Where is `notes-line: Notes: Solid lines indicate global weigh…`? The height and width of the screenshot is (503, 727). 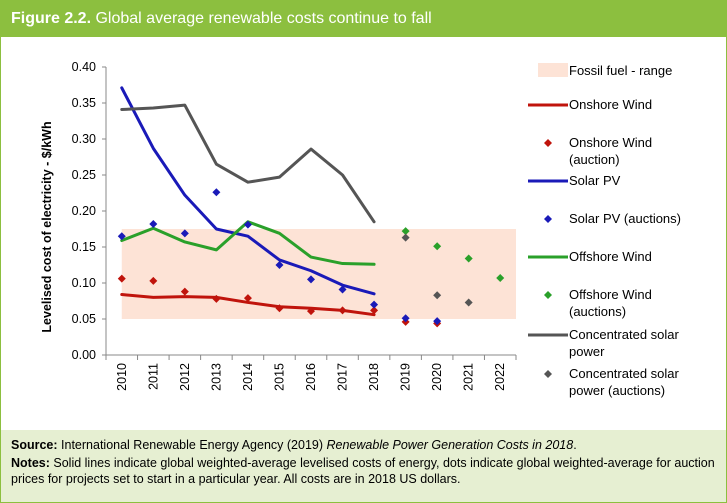 notes-line: Notes: Solid lines indicate global weigh… is located at coordinates (363, 471).